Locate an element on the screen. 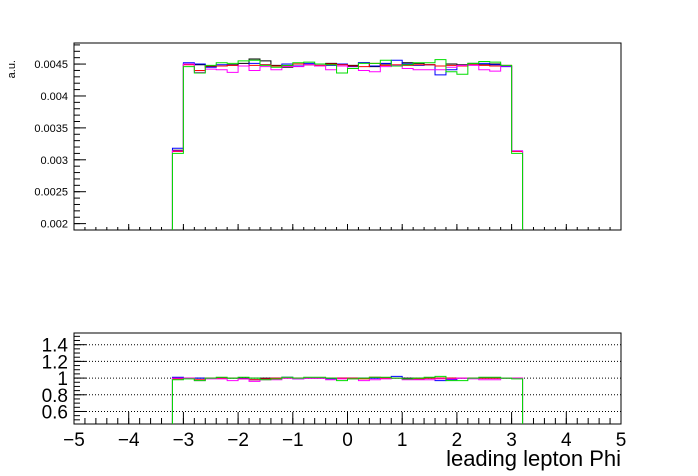  ratio-x-tick-label: 4 is located at coordinates (566, 440).